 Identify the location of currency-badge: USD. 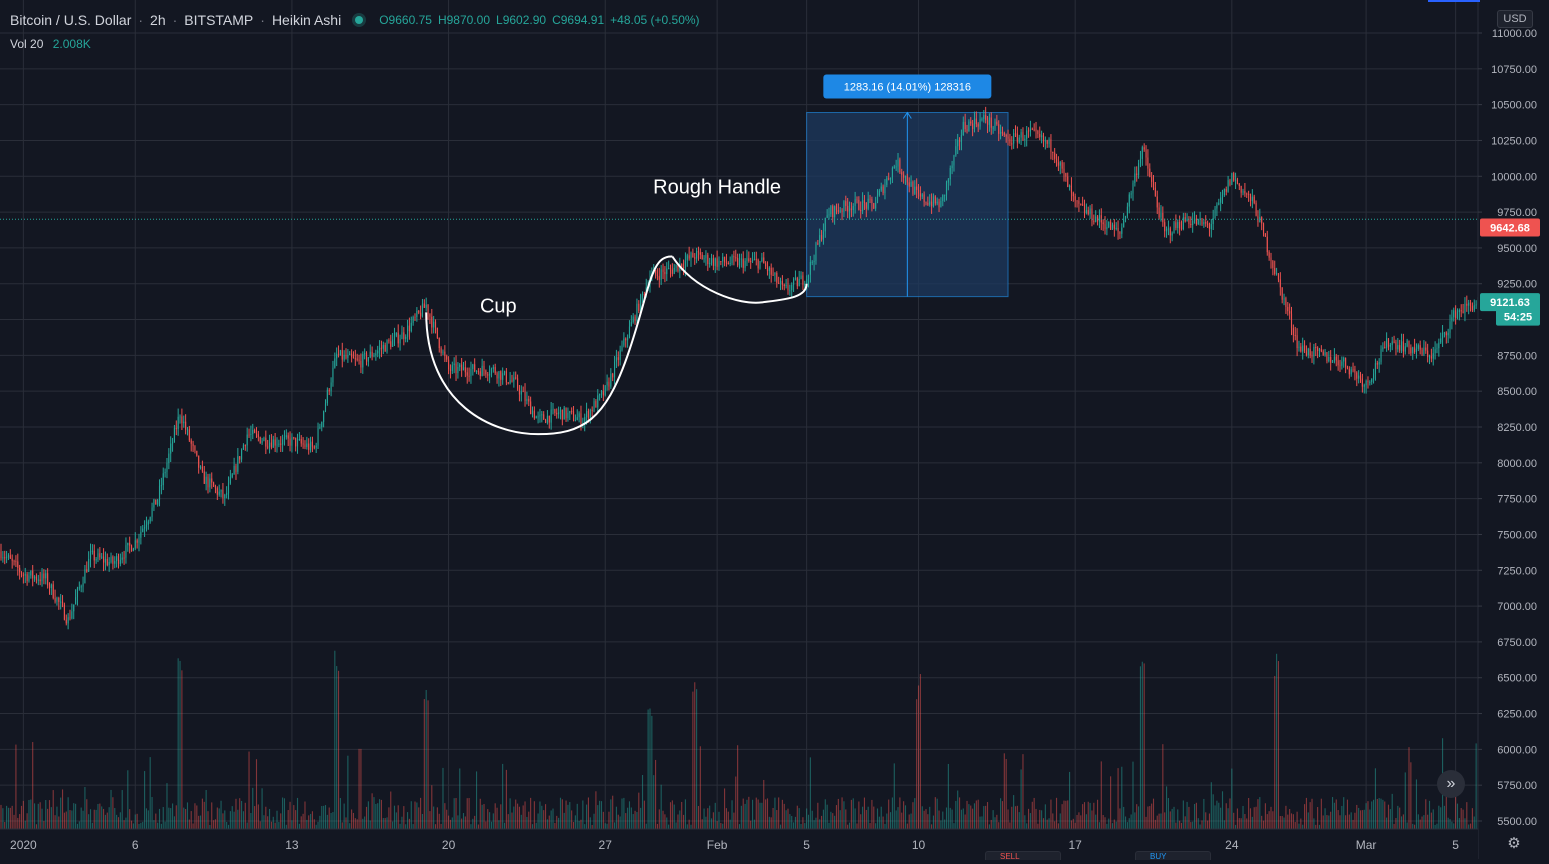
(1515, 19).